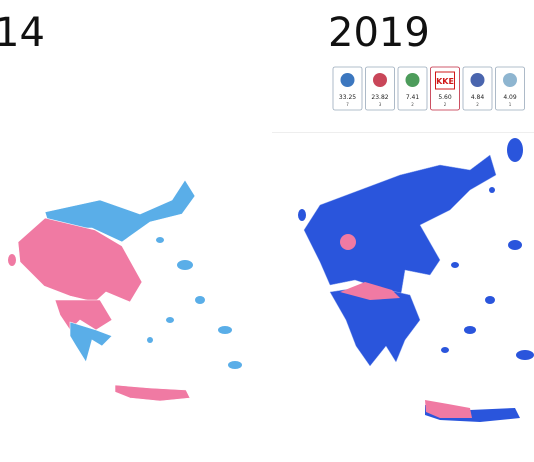 The height and width of the screenshot is (462, 534). Describe the element at coordinates (510, 104) in the screenshot. I see `party-seats: 1` at that location.